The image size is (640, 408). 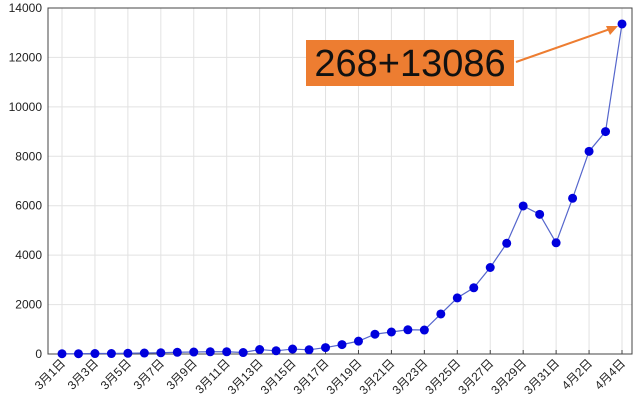 What do you see at coordinates (28, 156) in the screenshot?
I see `y-tick-label: 8000` at bounding box center [28, 156].